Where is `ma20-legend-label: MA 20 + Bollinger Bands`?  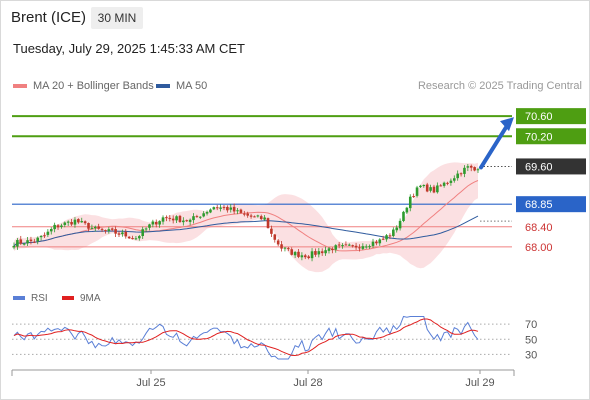
ma20-legend-label: MA 20 + Bollinger Bands is located at coordinates (93, 86).